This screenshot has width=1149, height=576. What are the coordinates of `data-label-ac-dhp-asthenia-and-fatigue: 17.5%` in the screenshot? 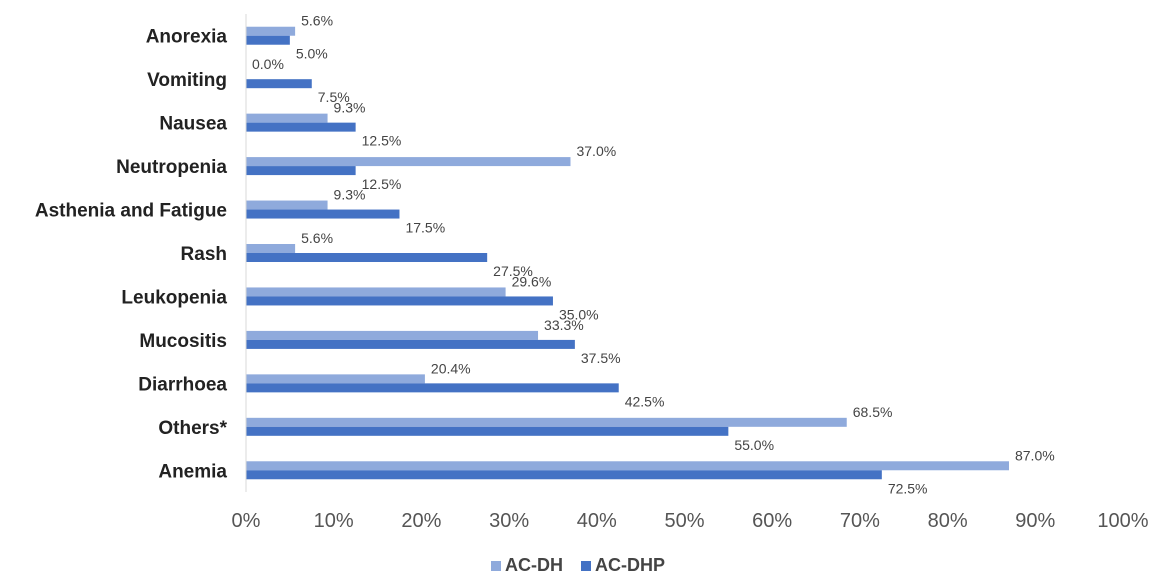 It's located at (425, 228).